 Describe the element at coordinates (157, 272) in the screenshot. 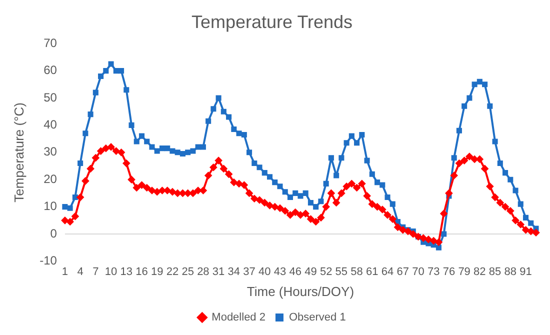

I see `x-tick-label: 19` at that location.